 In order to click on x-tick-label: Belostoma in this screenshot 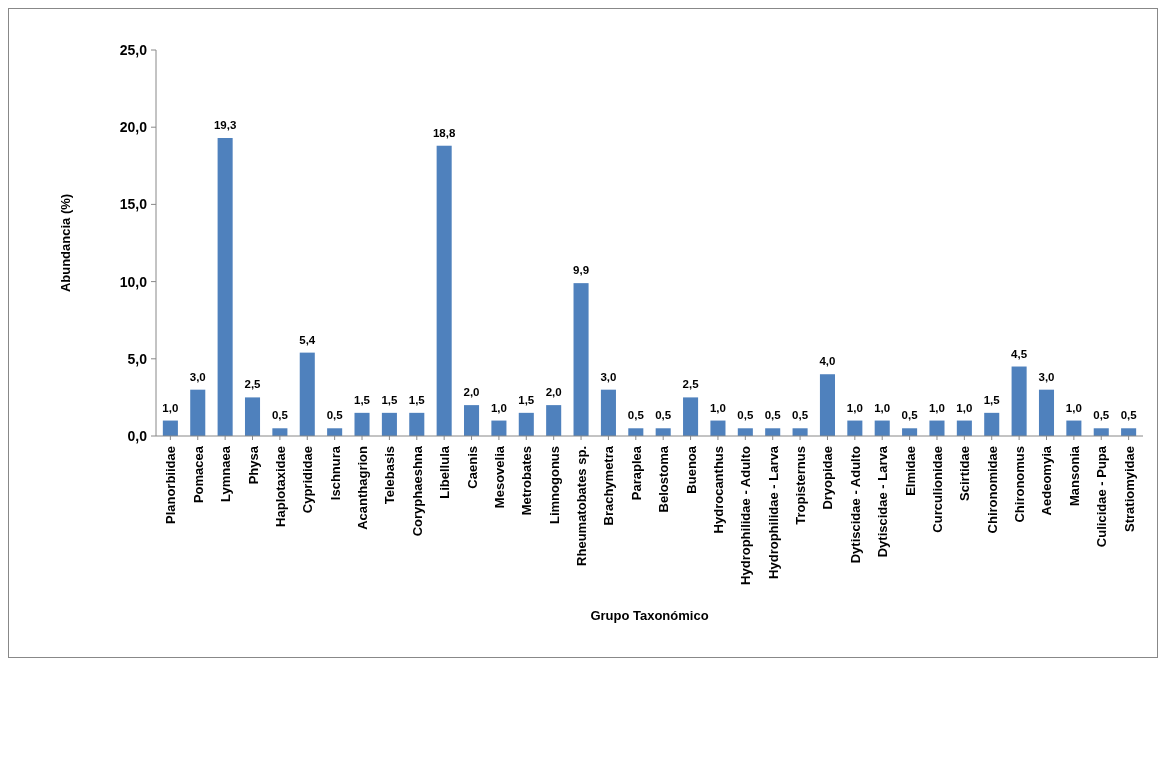, I will do `click(664, 479)`.